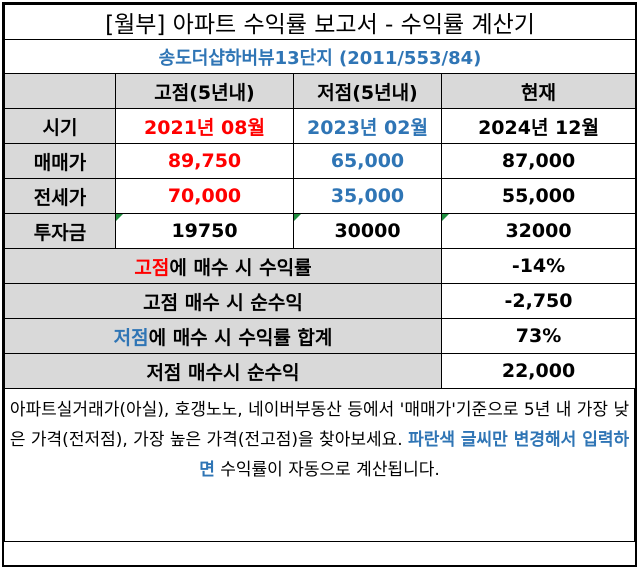 The width and height of the screenshot is (640, 570). What do you see at coordinates (367, 161) in the screenshot?
I see `low-sale-cell: 65,000` at bounding box center [367, 161].